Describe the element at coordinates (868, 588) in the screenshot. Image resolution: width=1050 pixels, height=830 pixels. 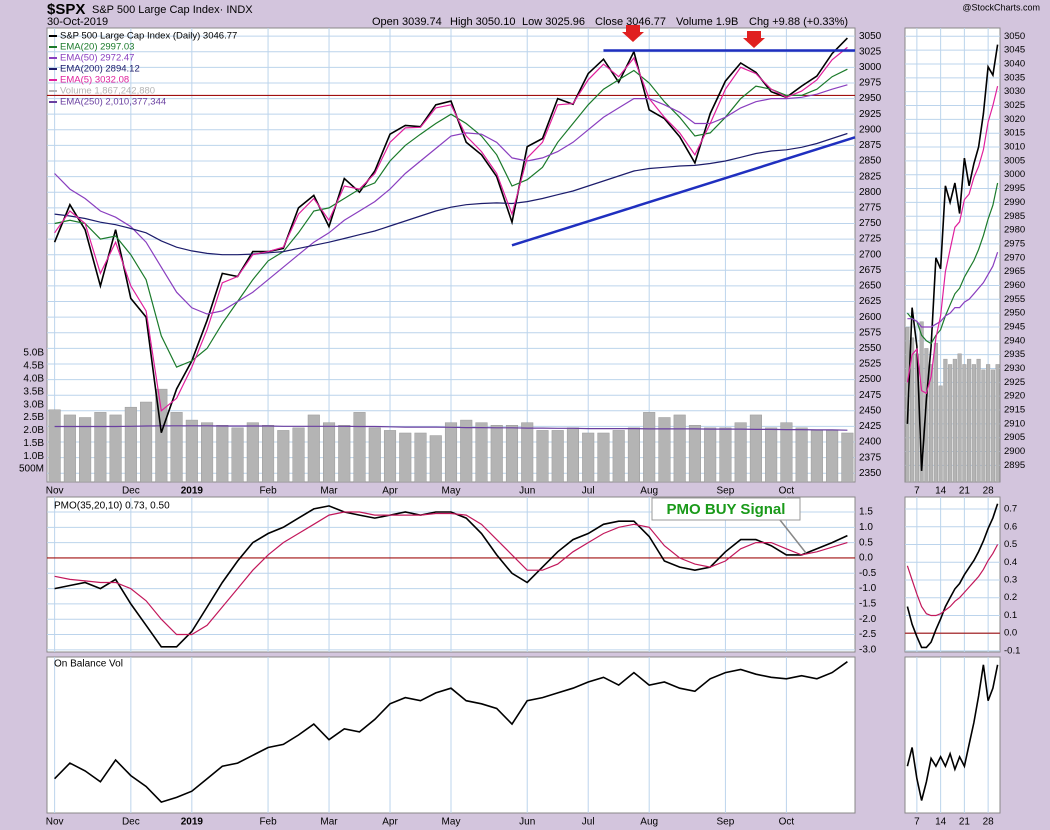
I see `y-tick-label: -1.0` at that location.